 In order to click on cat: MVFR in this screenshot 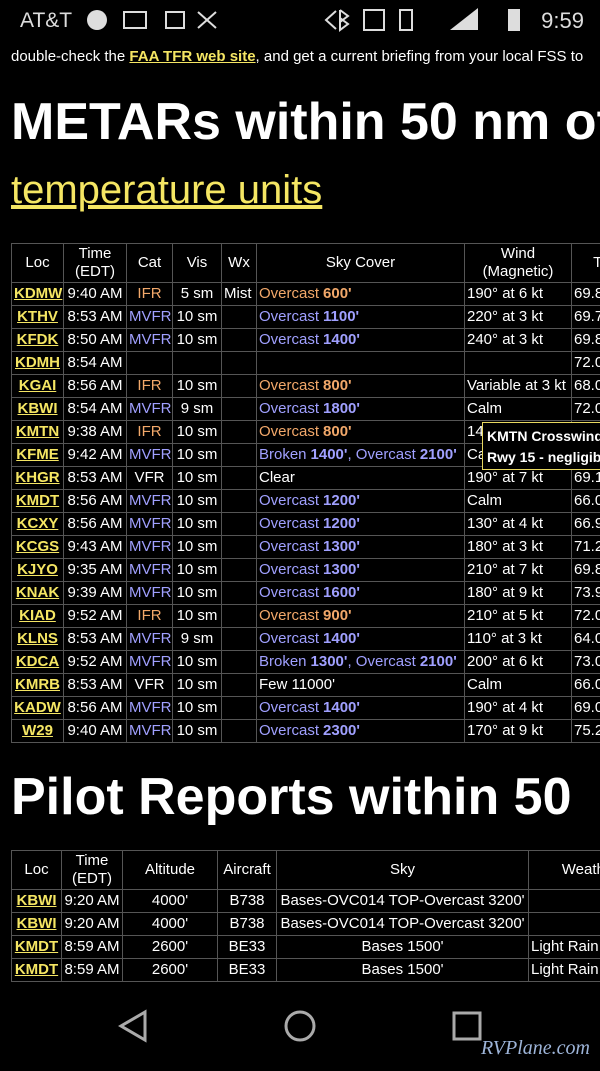, I will do `click(150, 707)`.